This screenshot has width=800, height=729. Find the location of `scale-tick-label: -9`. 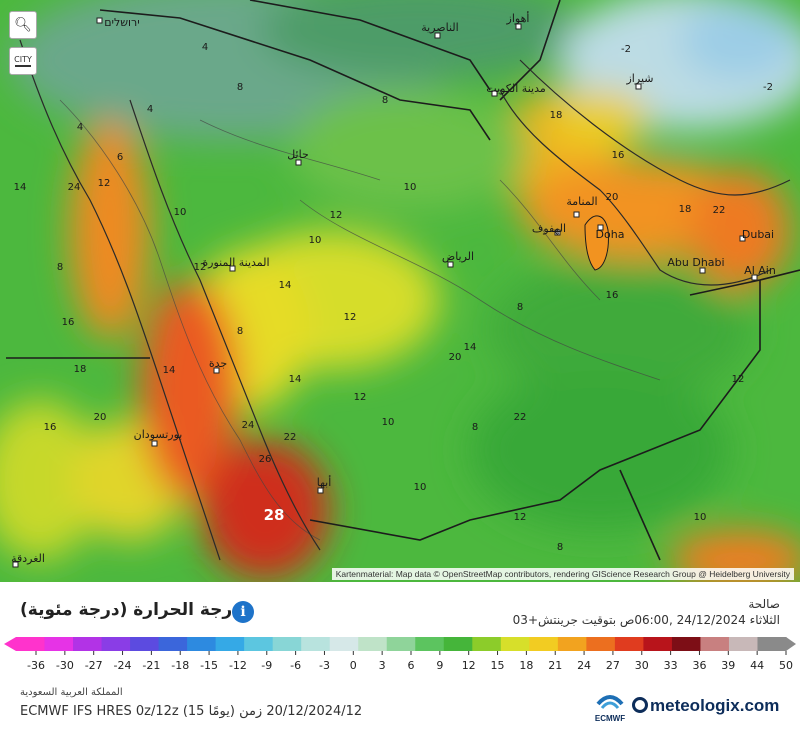

scale-tick-label: -9 is located at coordinates (266, 665).